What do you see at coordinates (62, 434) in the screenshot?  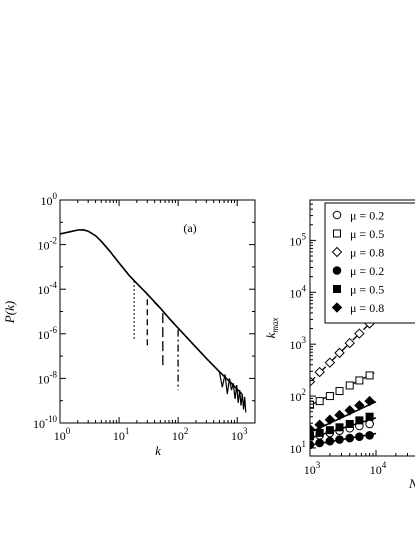 I see `a-x-tick-label: 10⁰` at bounding box center [62, 434].